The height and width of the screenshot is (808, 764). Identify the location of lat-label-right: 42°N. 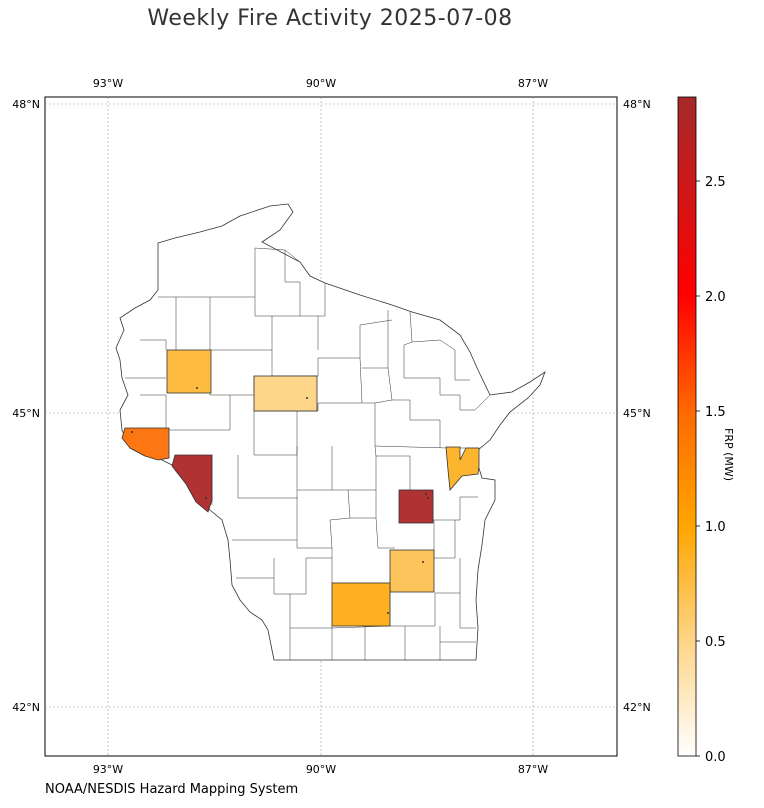
(637, 707).